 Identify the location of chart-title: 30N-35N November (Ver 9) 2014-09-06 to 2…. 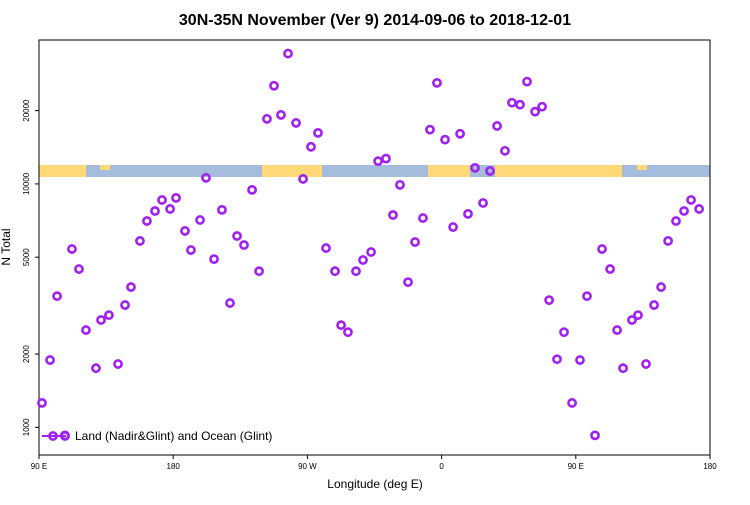
(375, 20).